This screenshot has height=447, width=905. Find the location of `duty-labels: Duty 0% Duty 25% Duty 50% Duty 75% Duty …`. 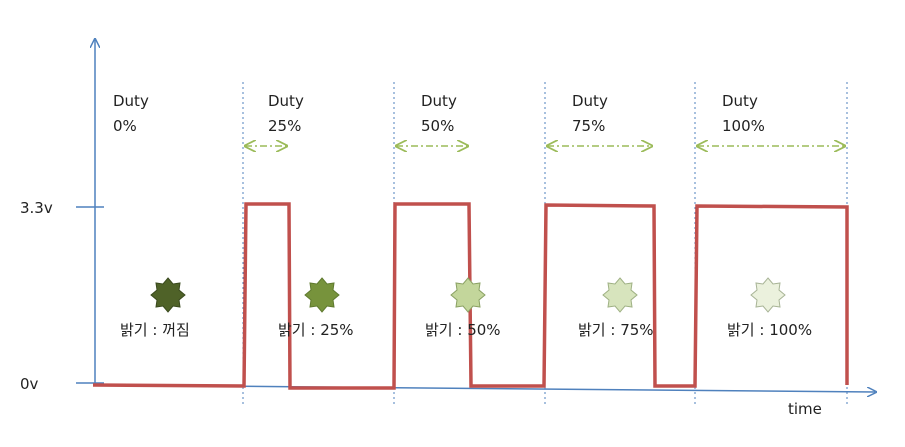

duty-labels: Duty 0% Duty 25% Duty 50% Duty 75% Duty … is located at coordinates (439, 113).